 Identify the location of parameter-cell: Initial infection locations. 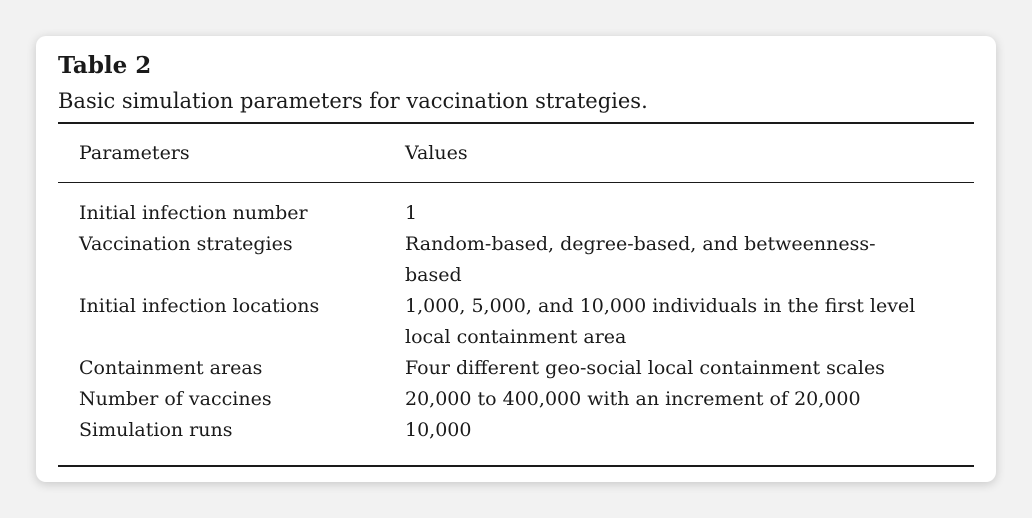
(199, 306).